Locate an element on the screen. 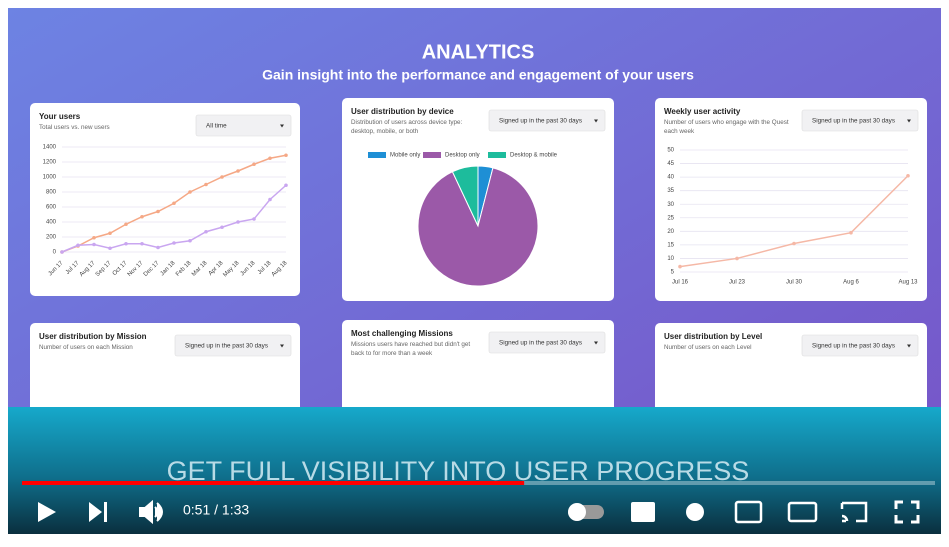  y-tick-label: 800 is located at coordinates (51, 193).